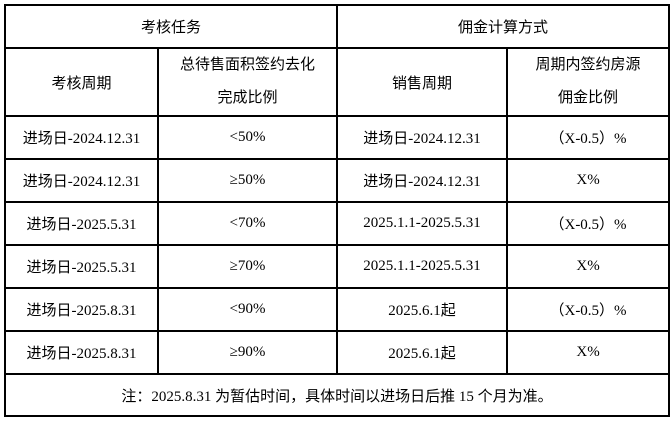  Describe the element at coordinates (247, 137) in the screenshot. I see `table-cell: <50%` at that location.